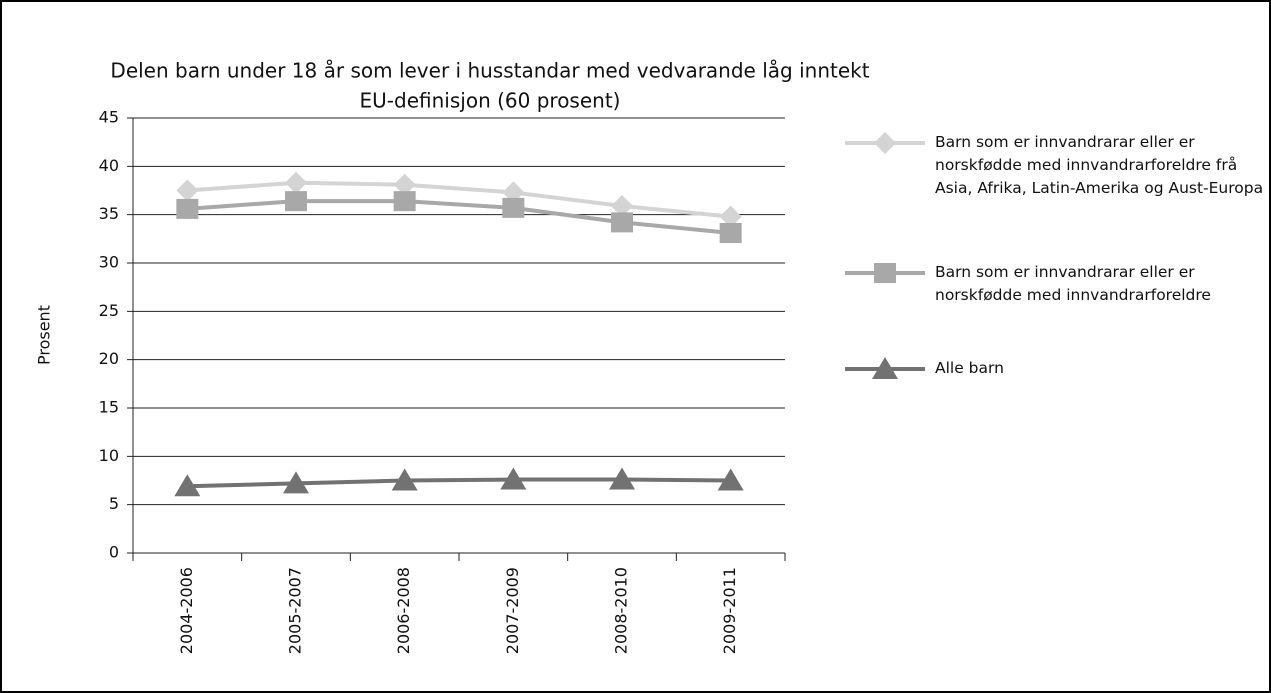 This screenshot has height=693, width=1271. I want to click on x-tick-label: 2007-2009, so click(512, 610).